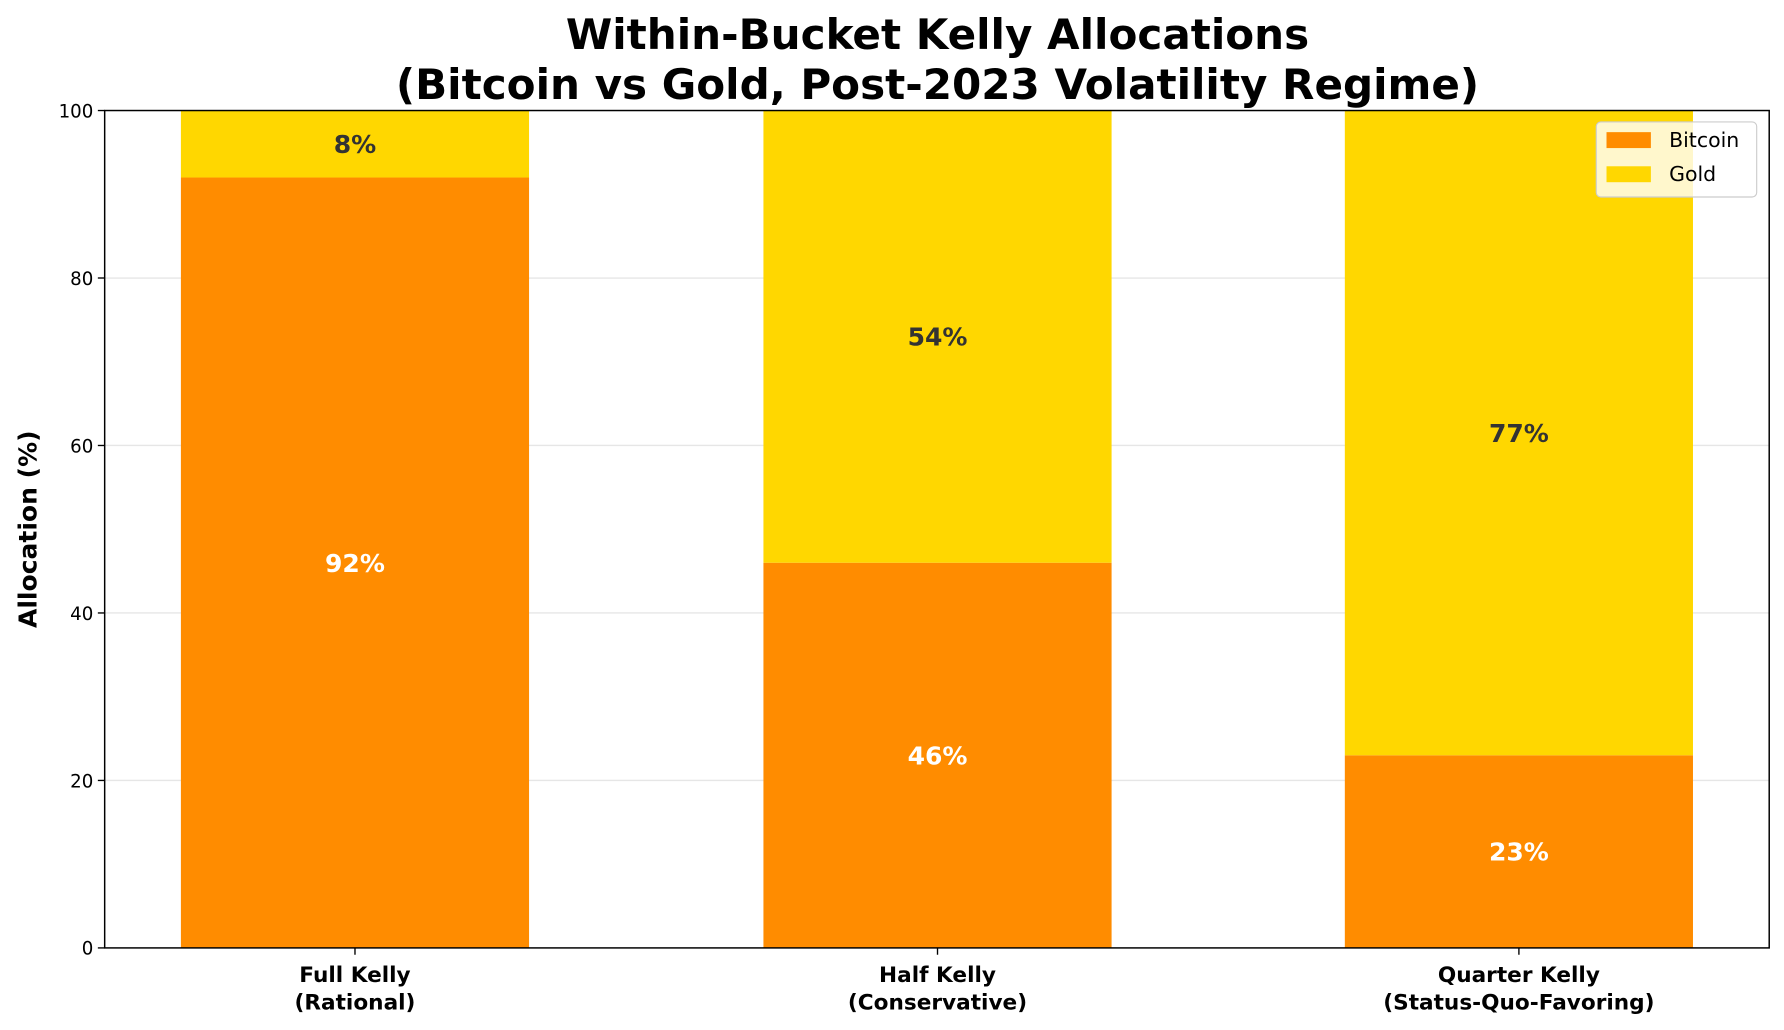 This screenshot has width=1784, height=1030. I want to click on data-label-gold: 77%, so click(1519, 433).